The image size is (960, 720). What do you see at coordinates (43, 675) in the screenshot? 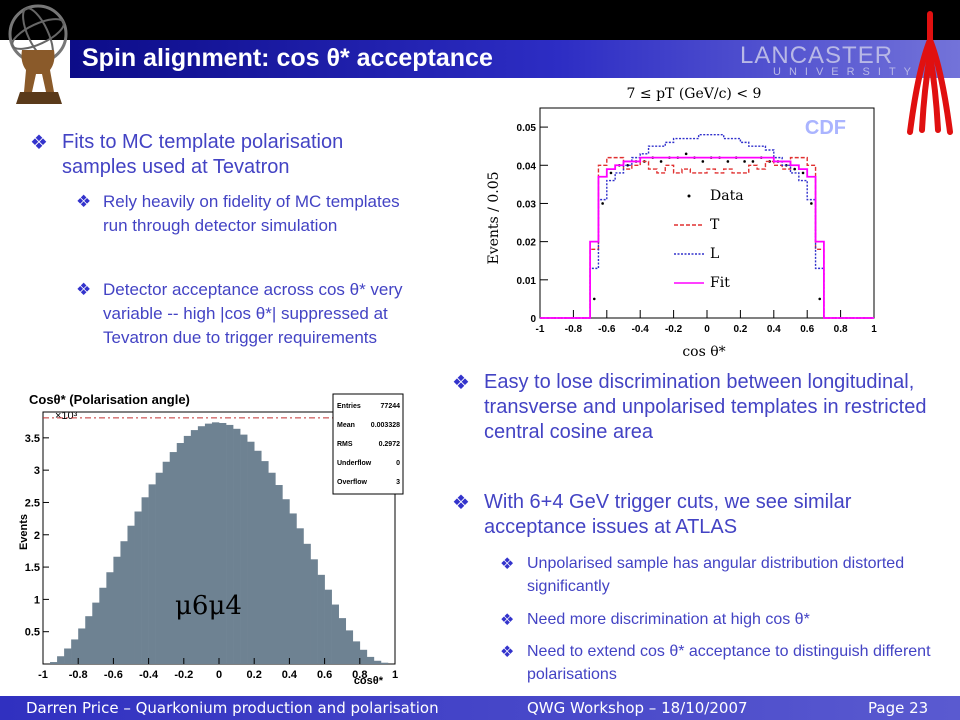
I see `hist-x-tick-label: -1` at bounding box center [43, 675].